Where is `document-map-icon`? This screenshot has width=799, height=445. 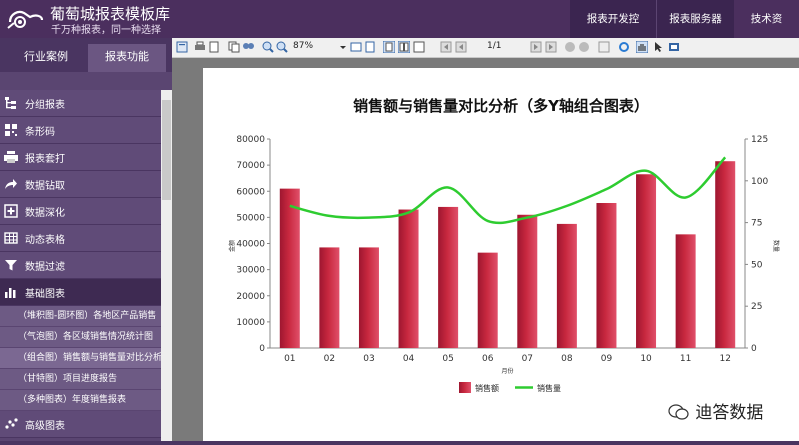
document-map-icon is located at coordinates (182, 47).